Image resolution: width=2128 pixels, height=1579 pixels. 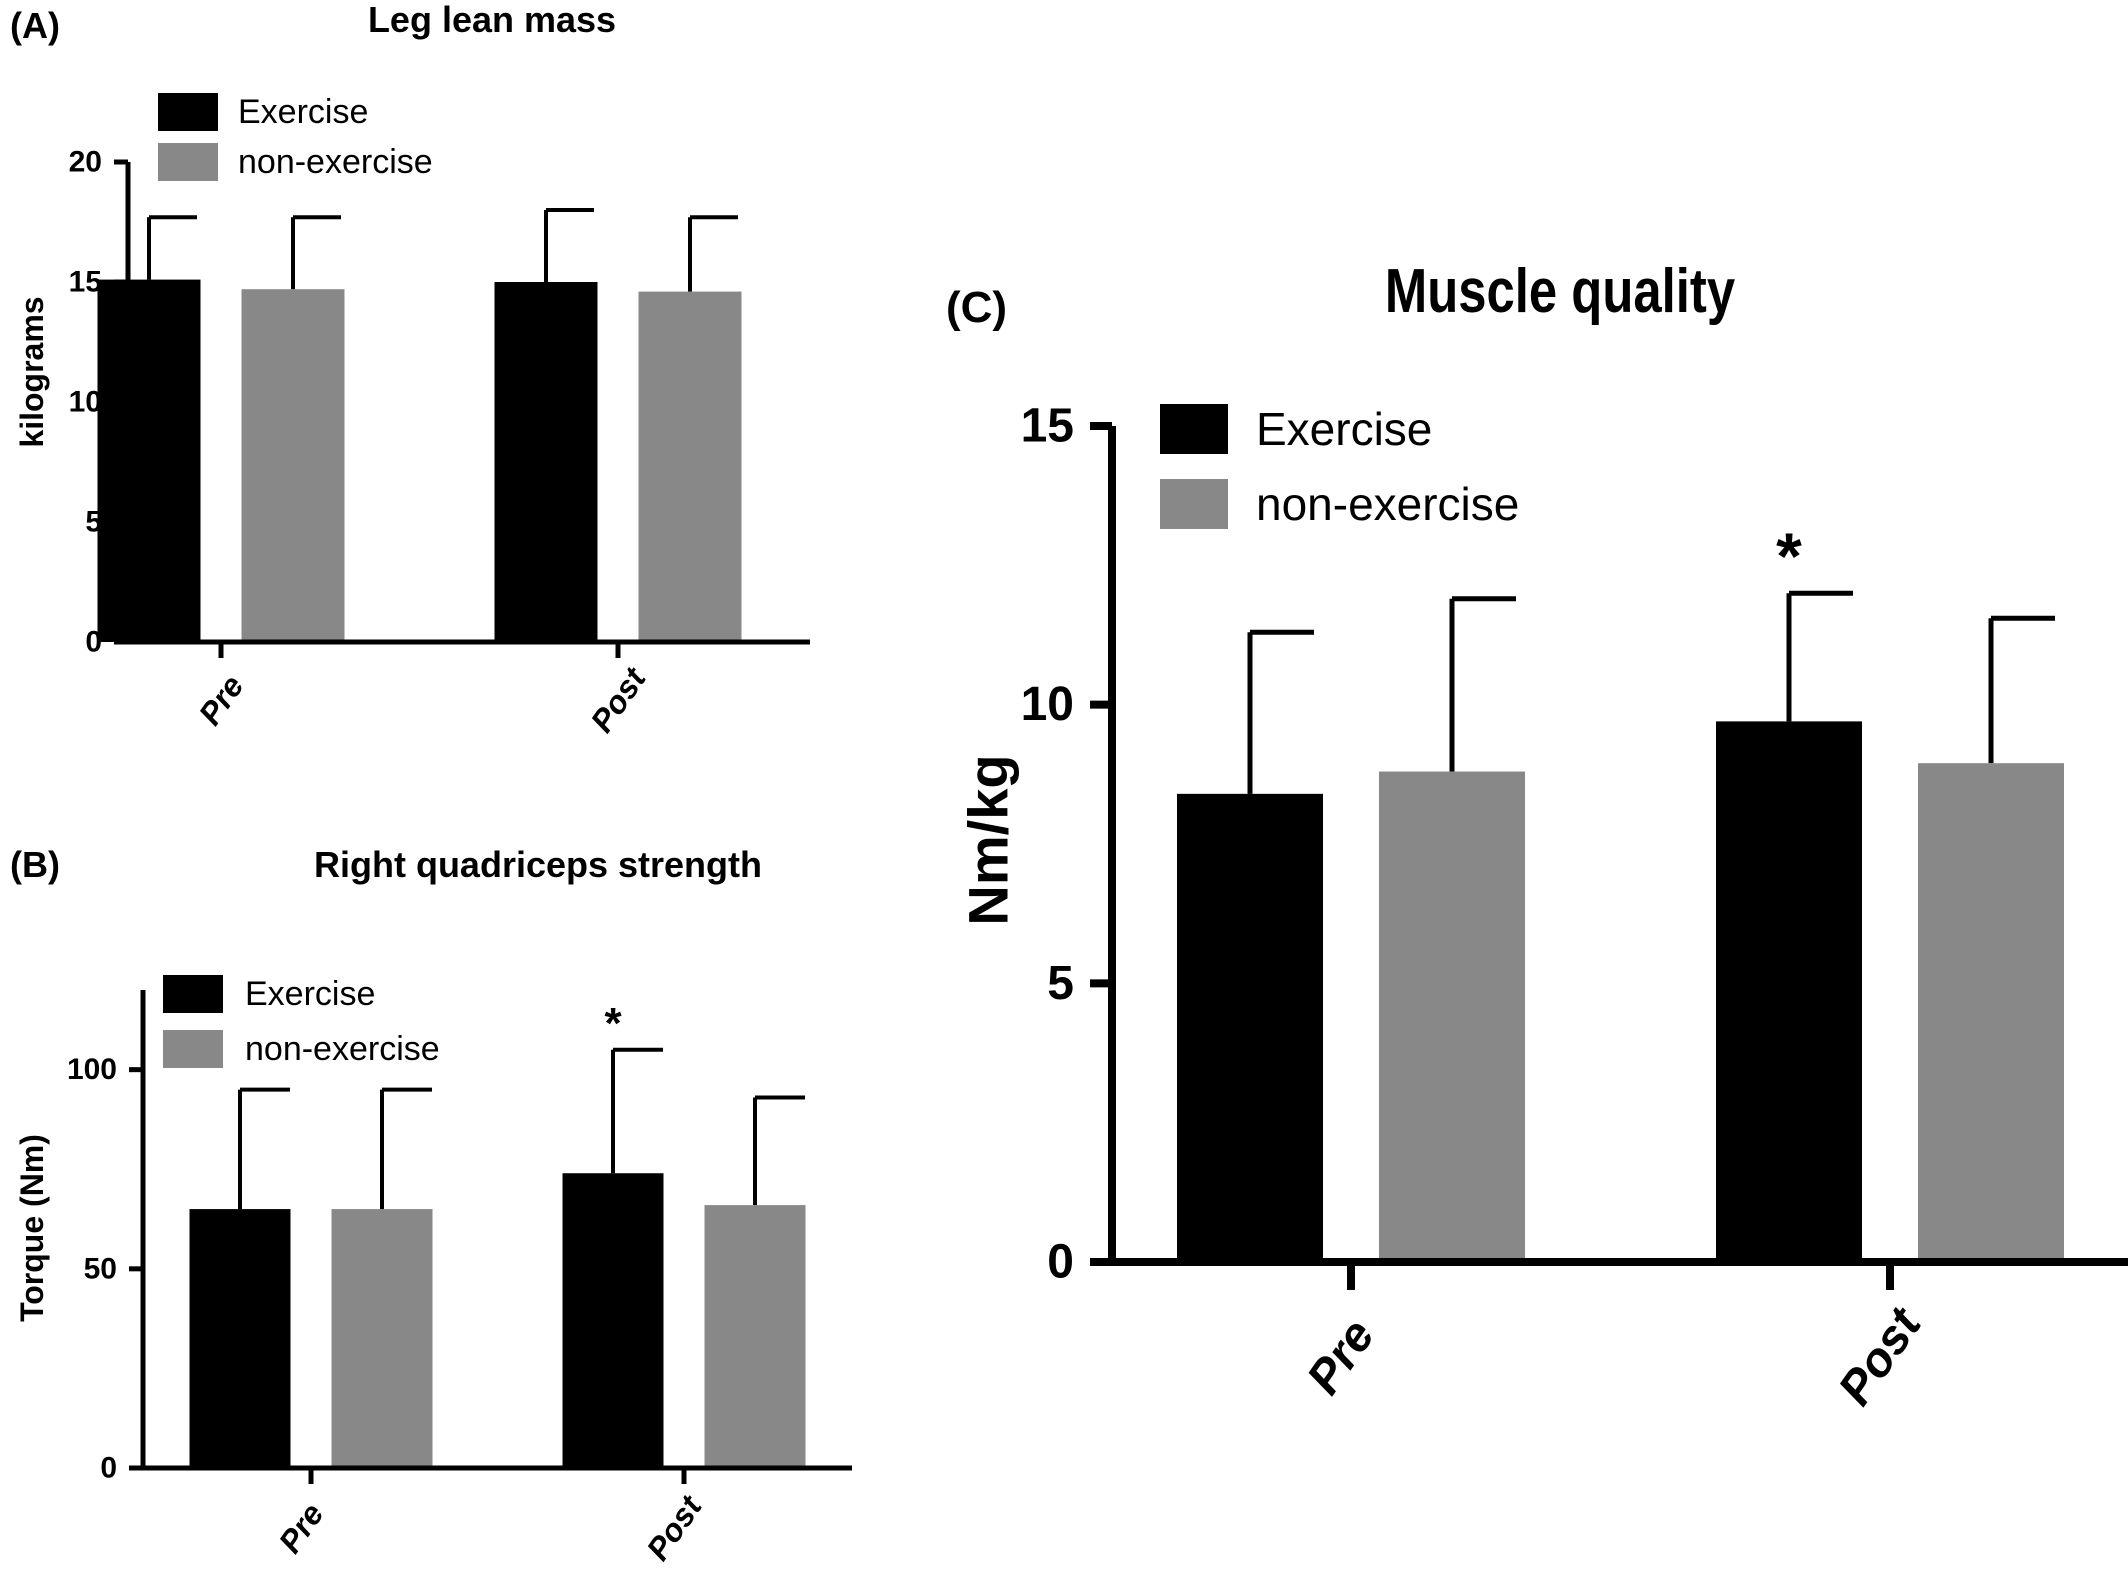 I want to click on panel-letter: (A), so click(x=35, y=25).